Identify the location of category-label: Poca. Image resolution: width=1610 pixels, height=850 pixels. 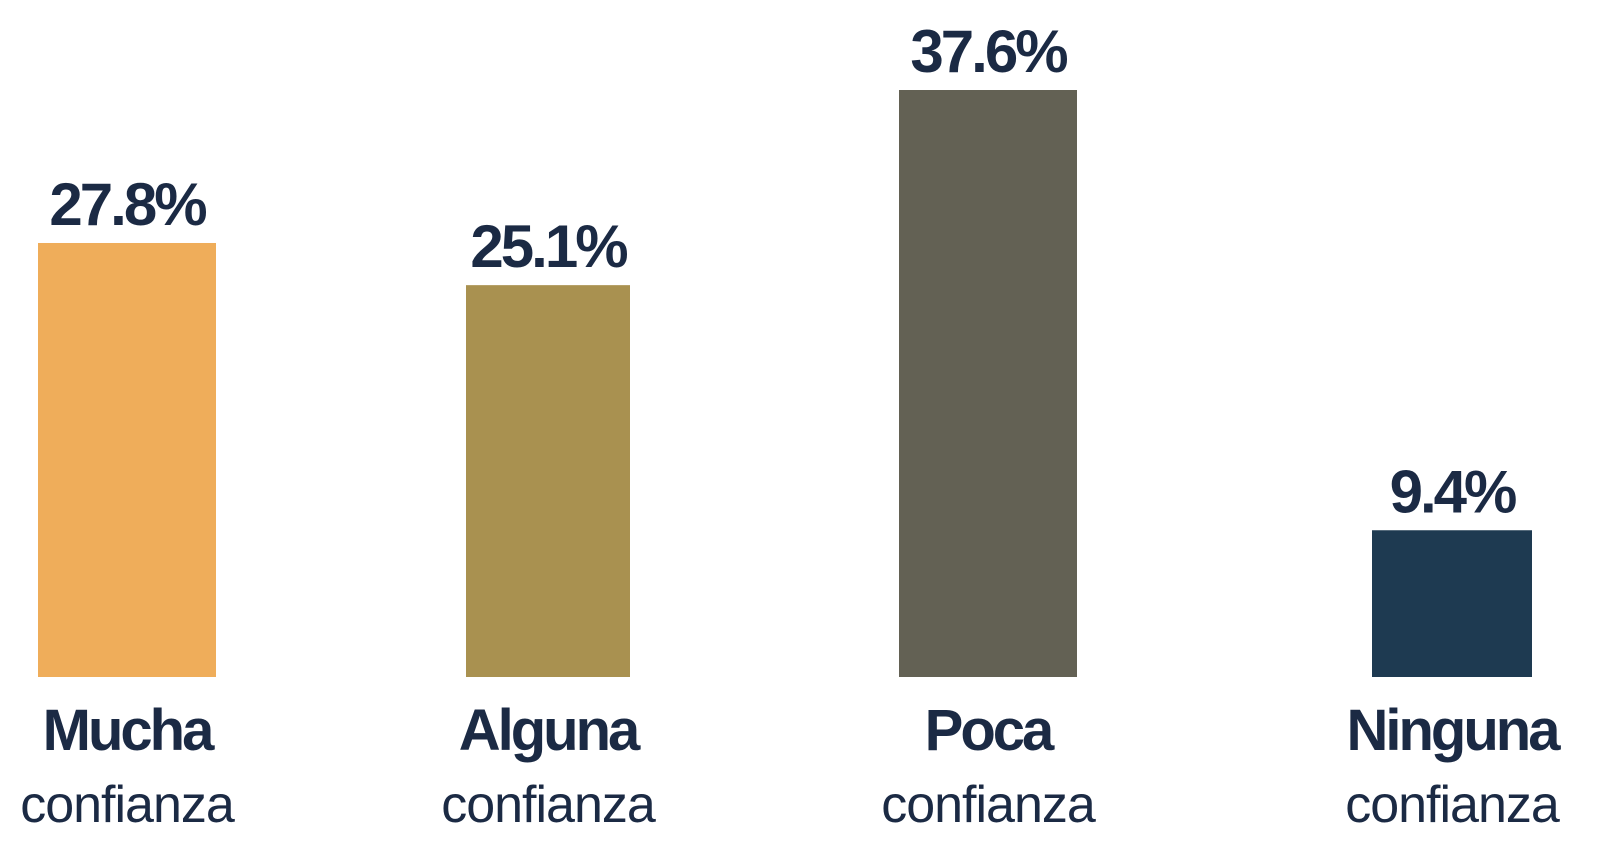
(990, 730).